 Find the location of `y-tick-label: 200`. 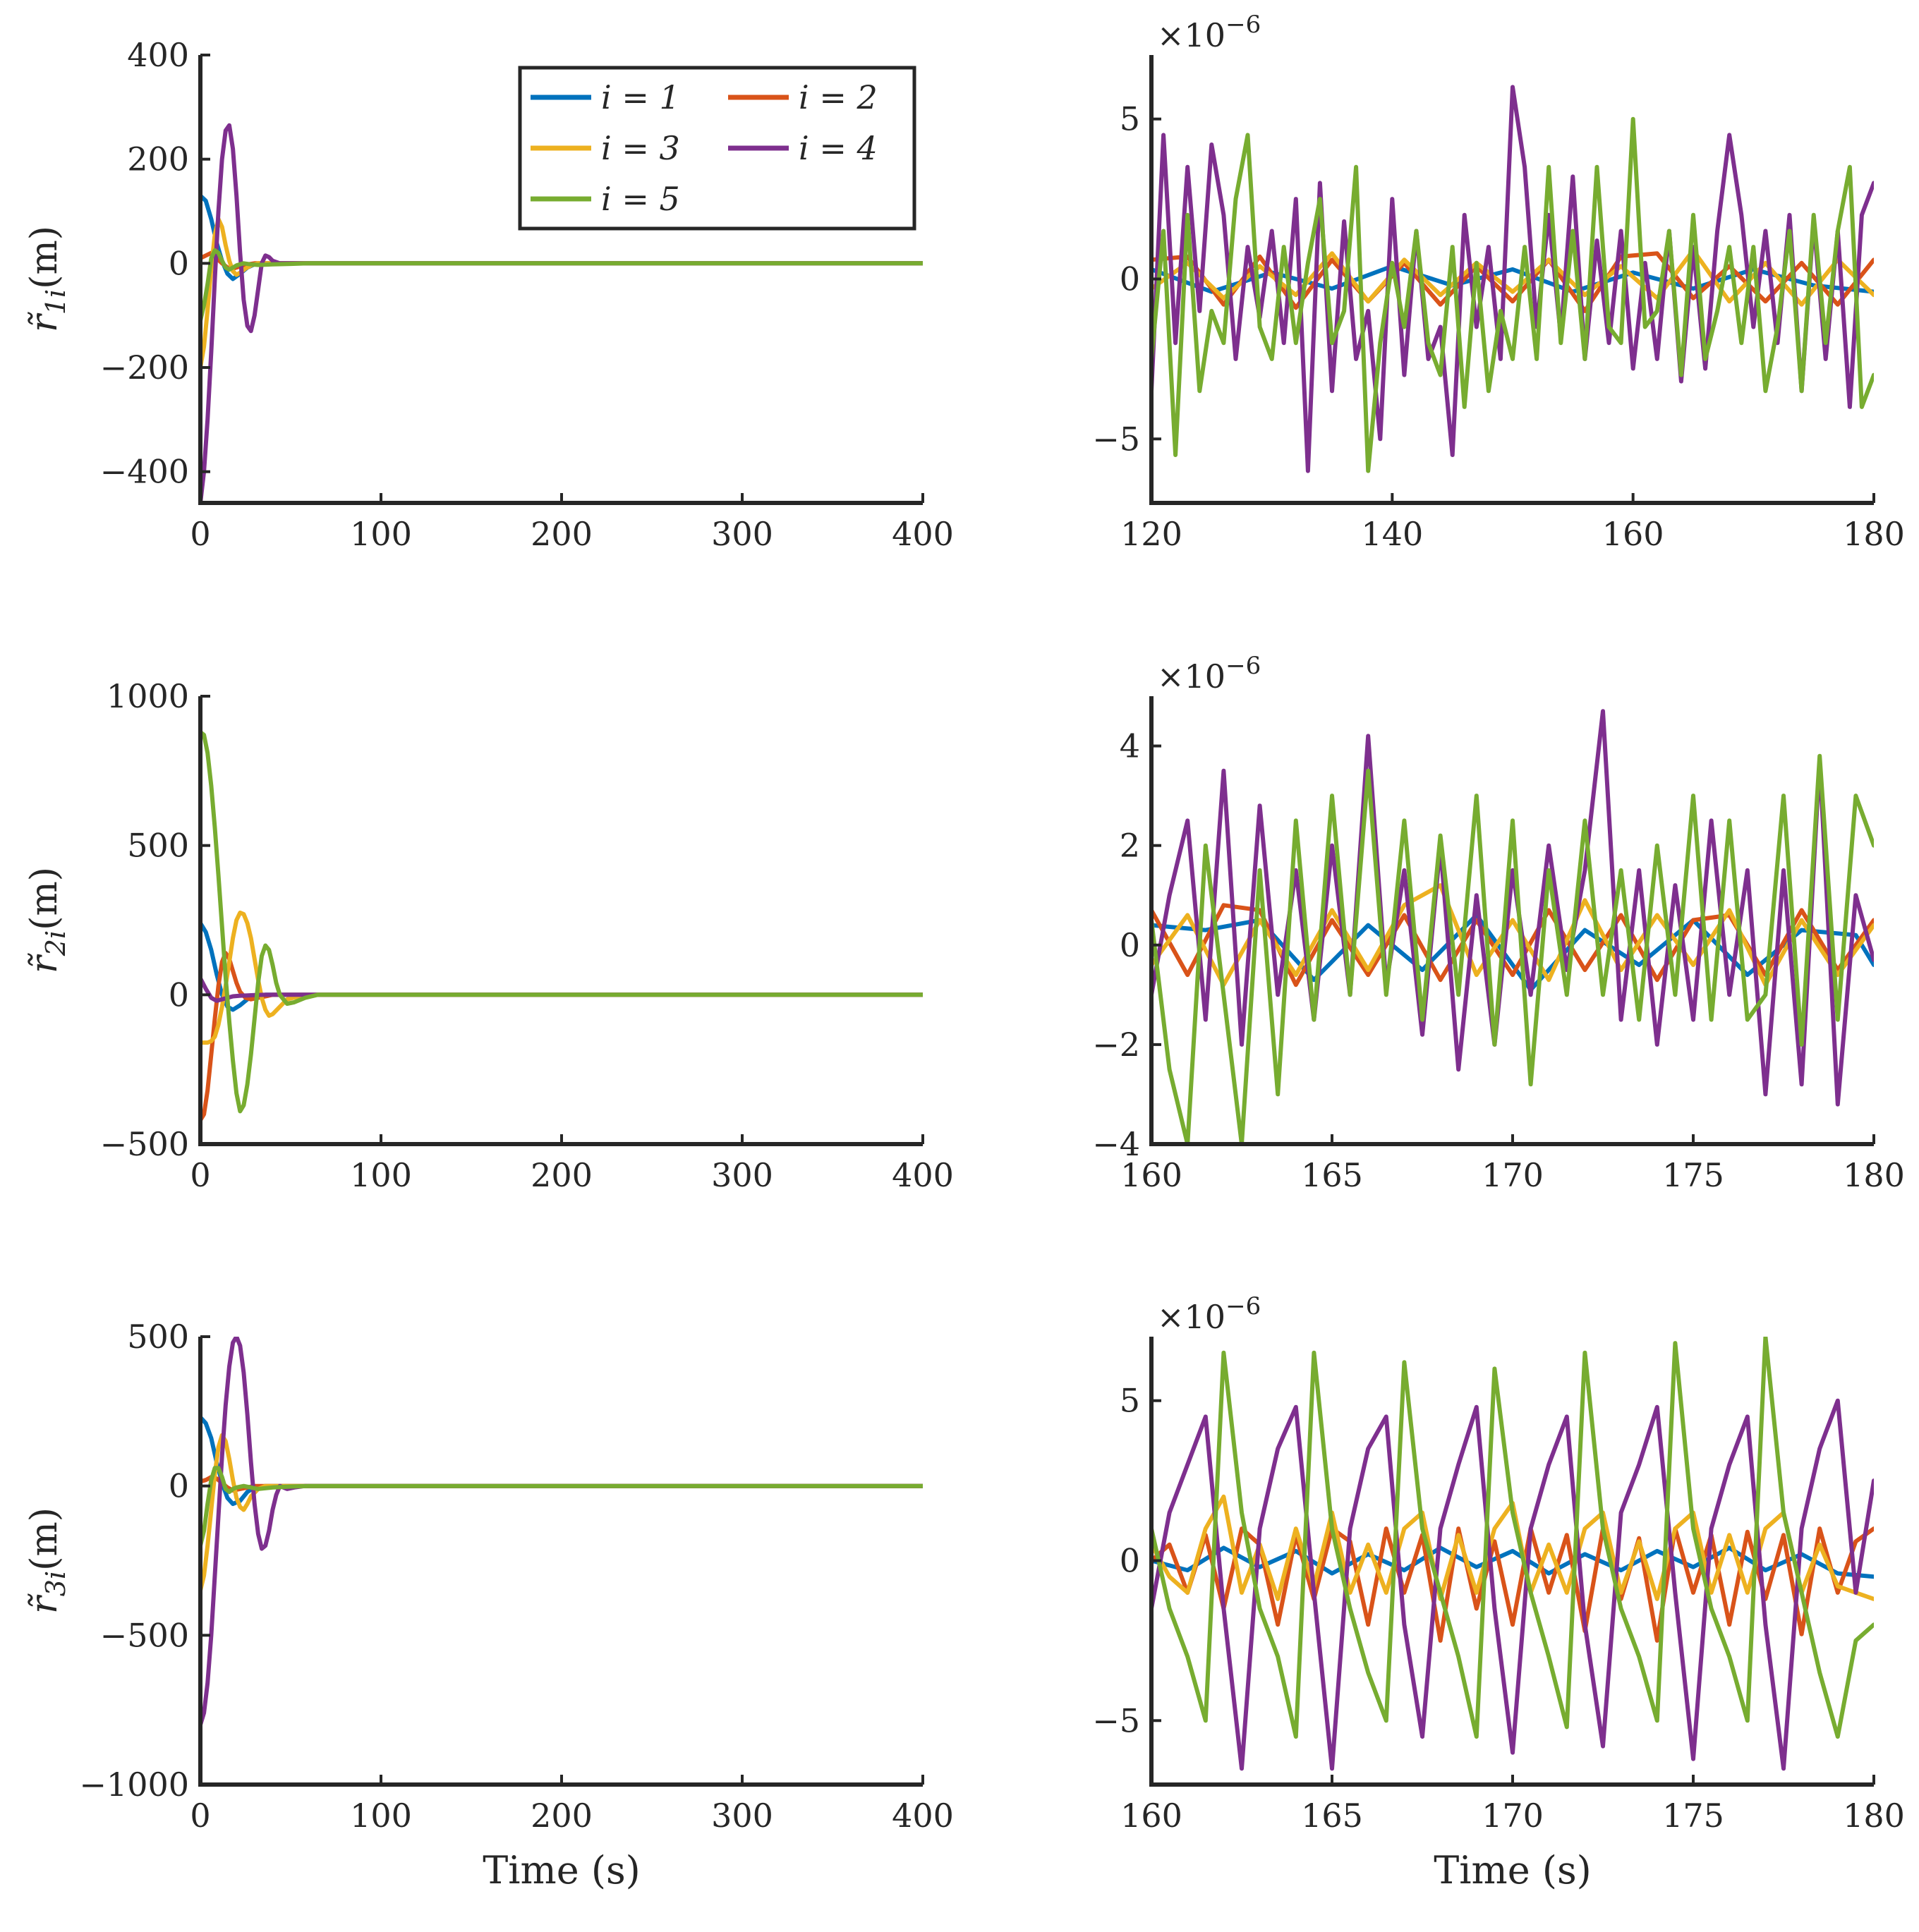

y-tick-label: 200 is located at coordinates (158, 159).